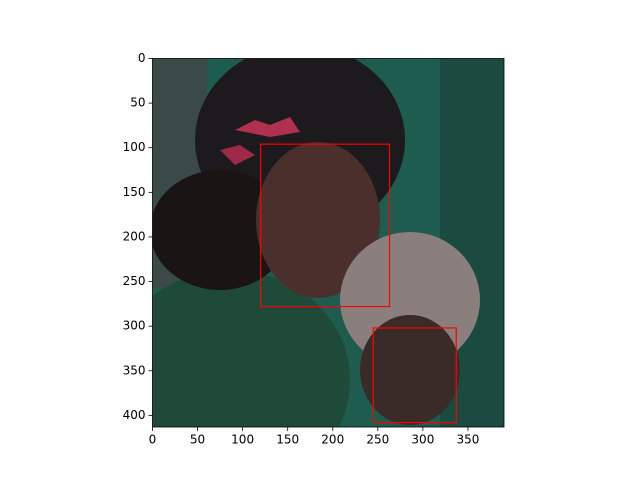  What do you see at coordinates (142, 58) in the screenshot?
I see `y-tick-label: 0` at bounding box center [142, 58].